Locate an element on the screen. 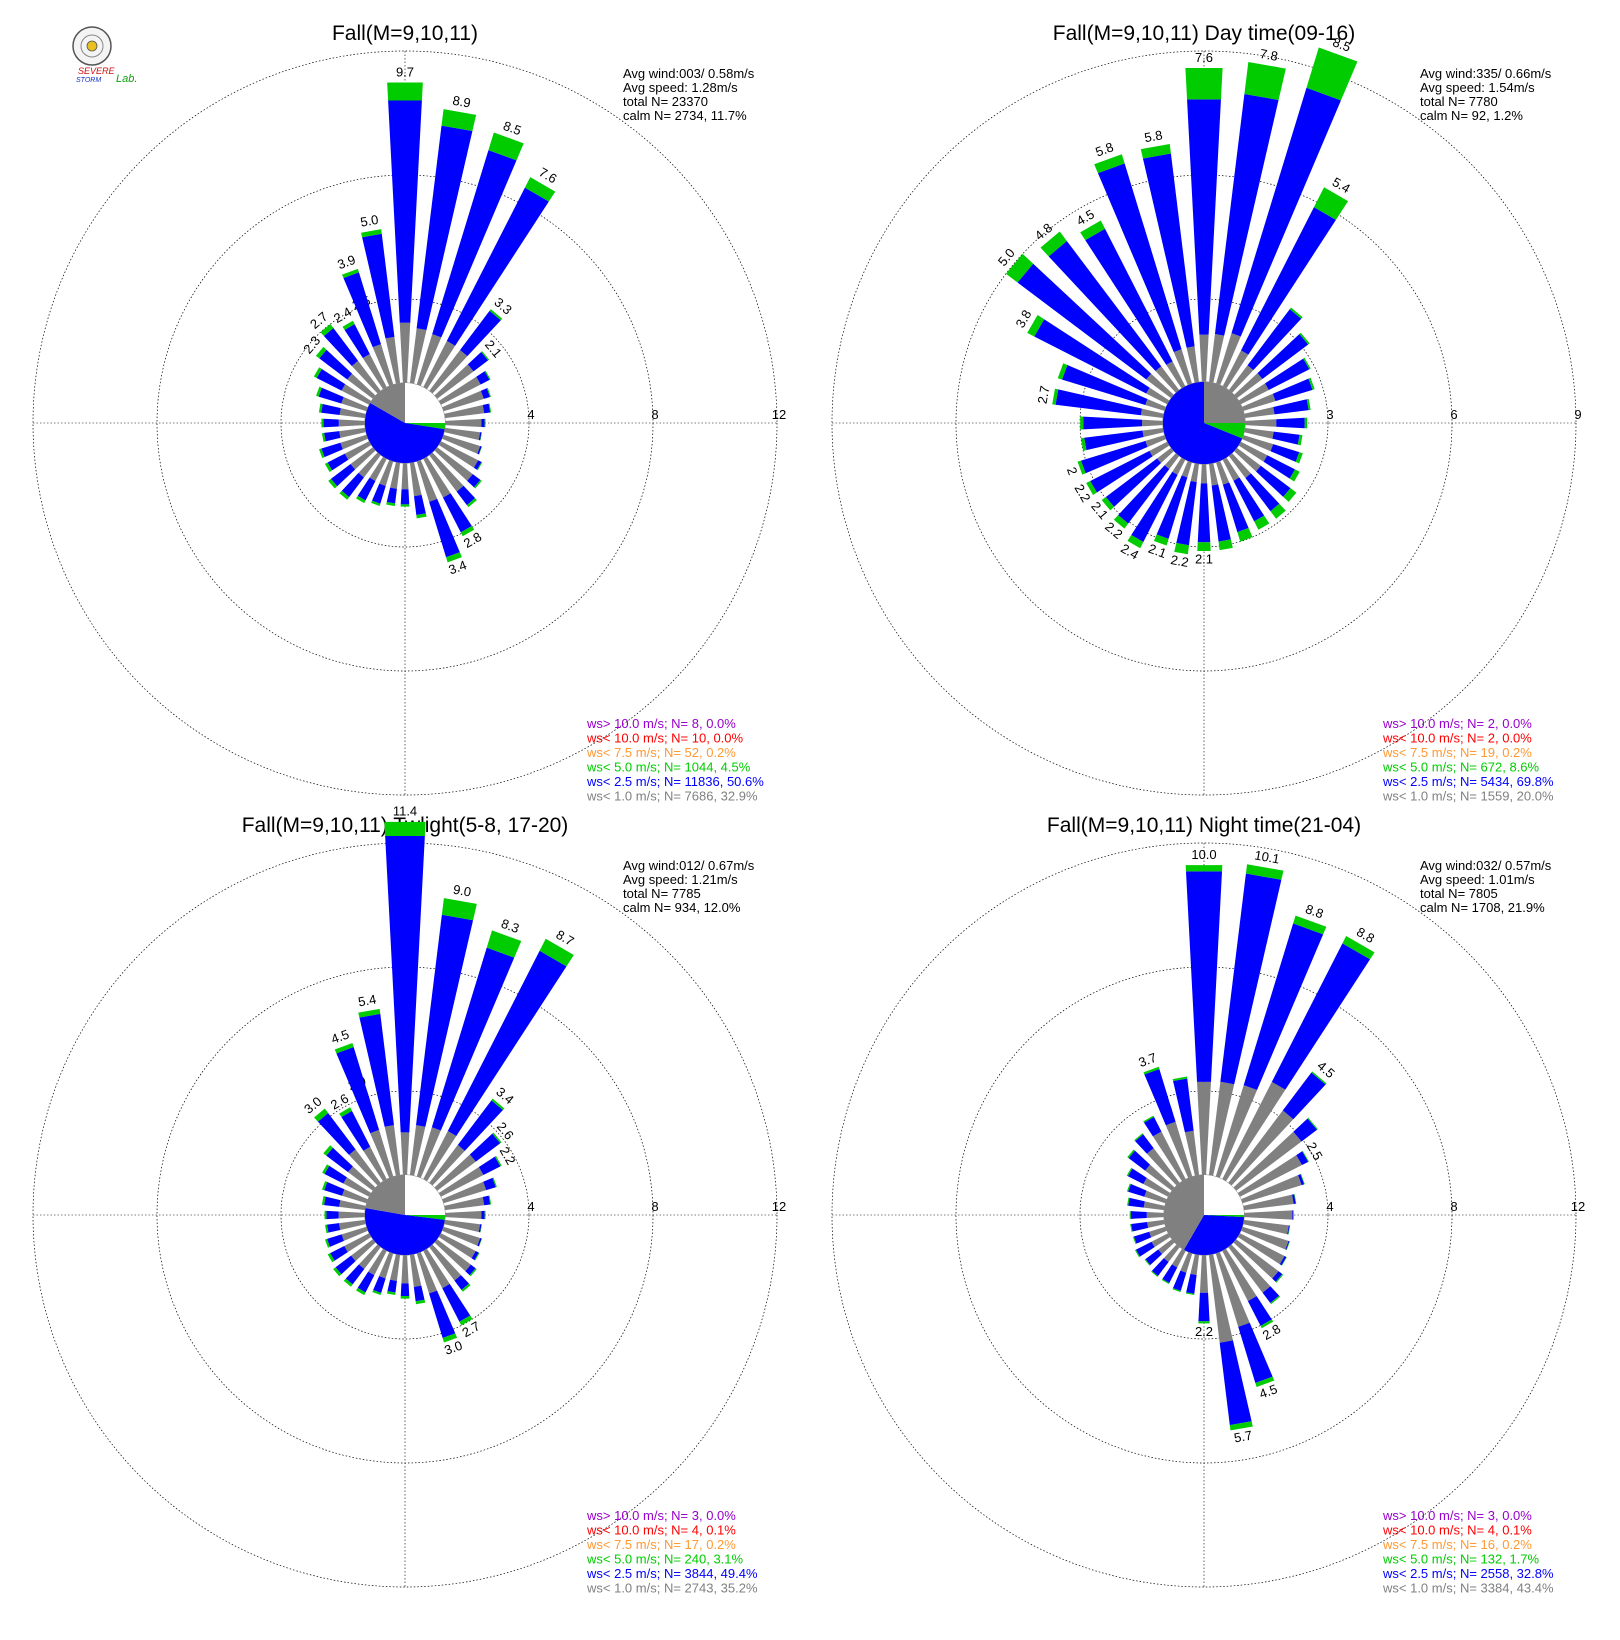  inner-pie-outline is located at coordinates (405, 1215).